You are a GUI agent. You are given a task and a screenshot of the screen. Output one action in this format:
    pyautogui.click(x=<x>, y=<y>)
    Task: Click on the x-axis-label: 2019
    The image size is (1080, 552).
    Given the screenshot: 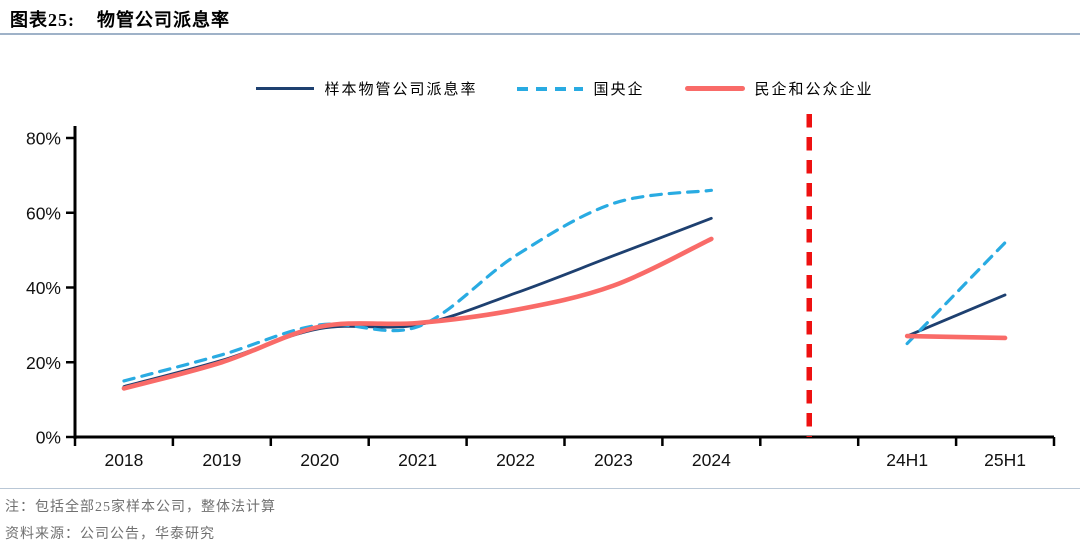 What is the action you would take?
    pyautogui.click(x=221, y=460)
    